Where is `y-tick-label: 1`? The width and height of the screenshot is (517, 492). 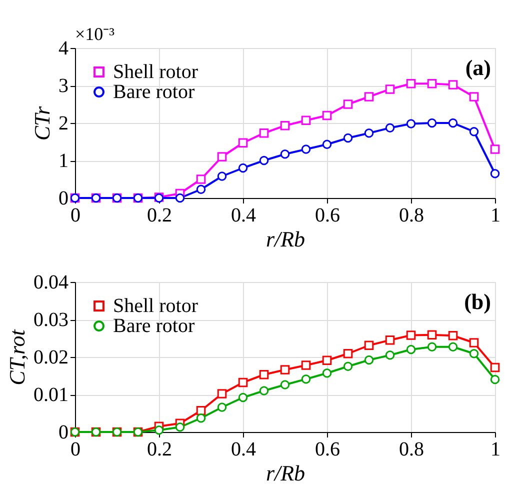 y-tick-label: 1 is located at coordinates (63, 161).